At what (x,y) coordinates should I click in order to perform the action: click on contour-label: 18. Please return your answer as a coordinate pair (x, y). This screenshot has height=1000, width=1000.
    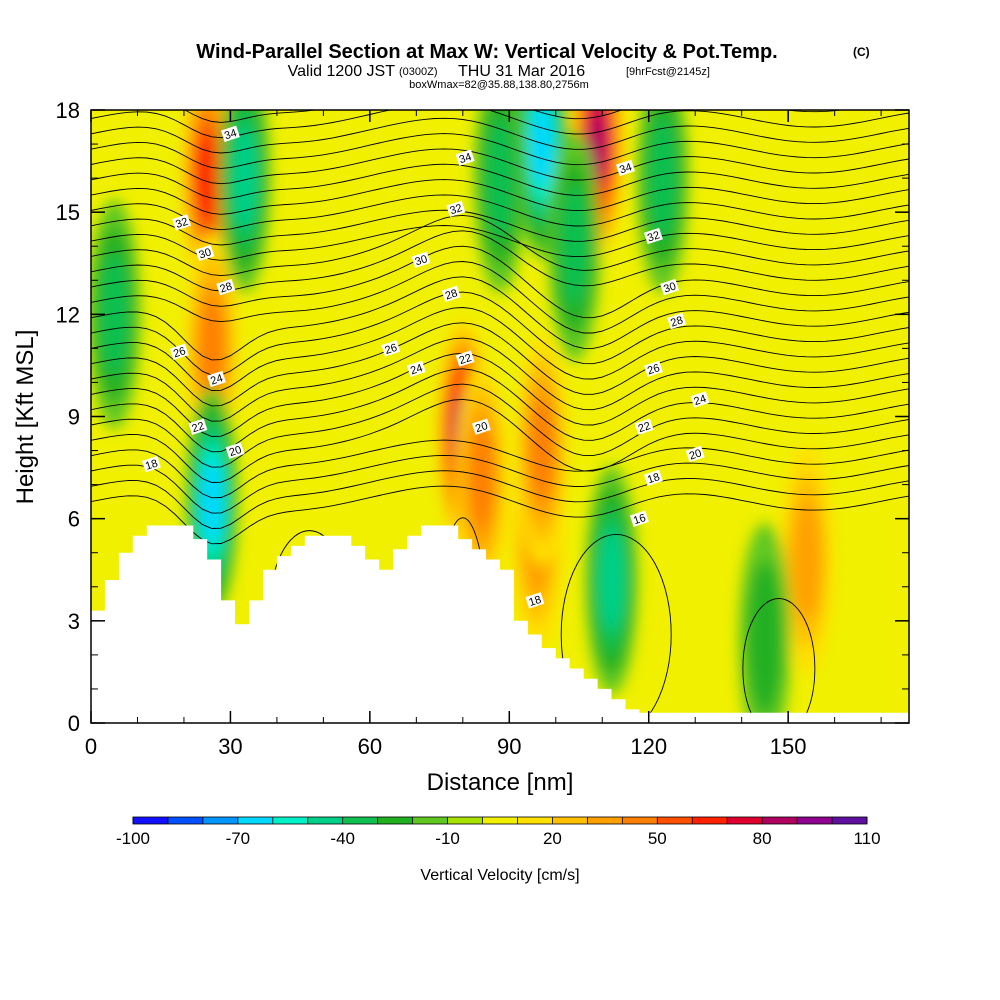
    Looking at the image, I should click on (535, 600).